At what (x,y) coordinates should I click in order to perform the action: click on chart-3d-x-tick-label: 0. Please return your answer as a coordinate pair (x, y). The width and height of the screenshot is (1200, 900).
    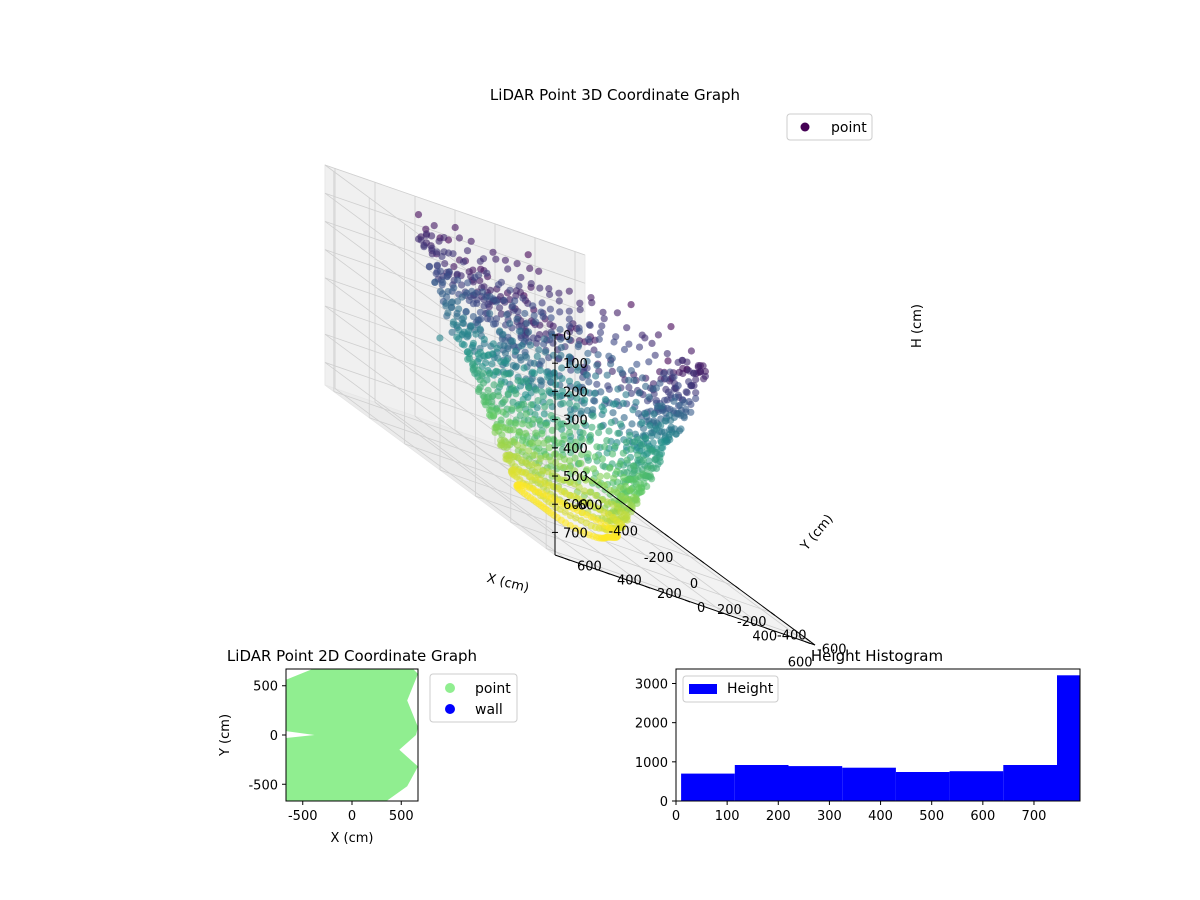
    Looking at the image, I should click on (694, 584).